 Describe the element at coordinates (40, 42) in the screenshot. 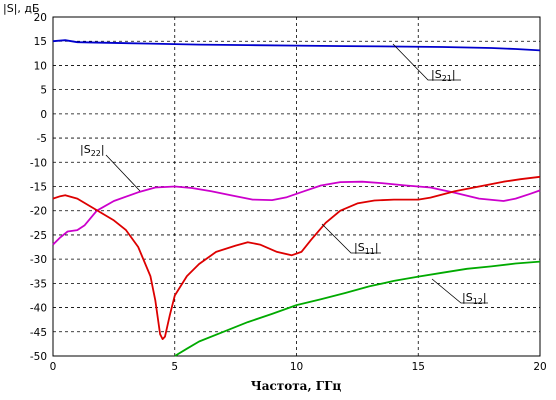

I see `y-tick-label: 15` at that location.